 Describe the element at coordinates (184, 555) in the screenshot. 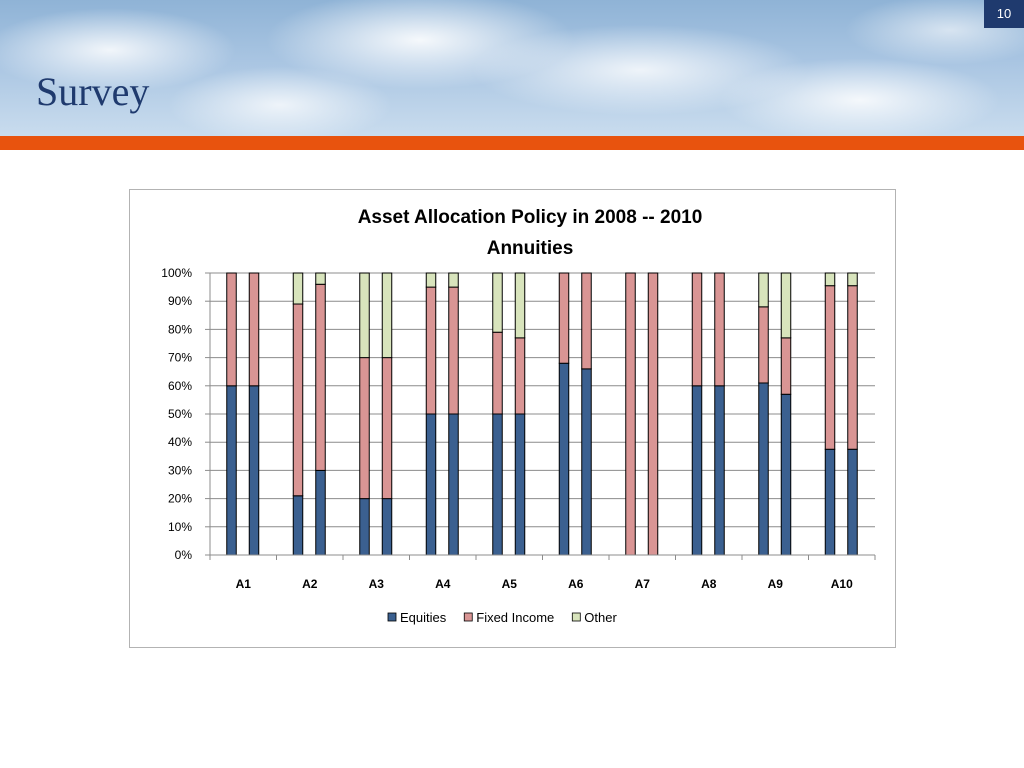

I see `y-tick-label: 0%` at that location.